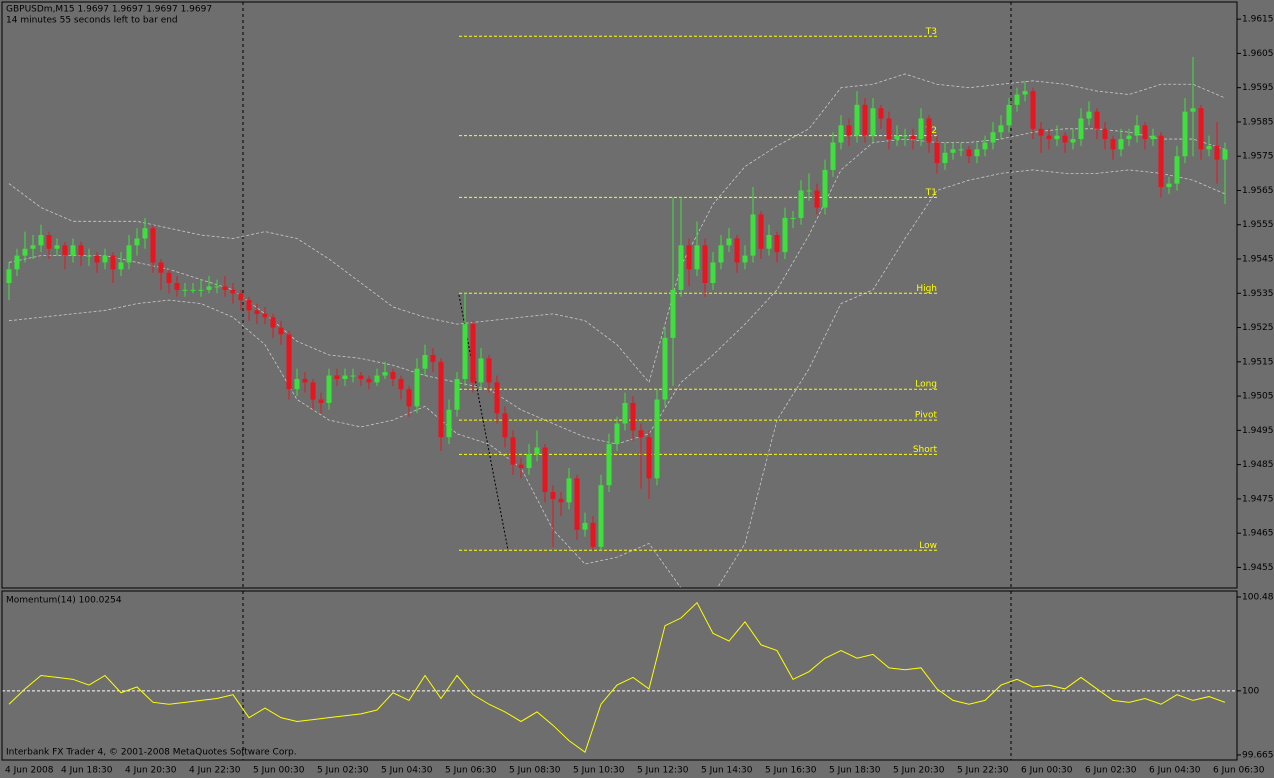 Image resolution: width=1274 pixels, height=778 pixels. I want to click on x-tick-label: 4 Jun 2008, so click(29, 771).